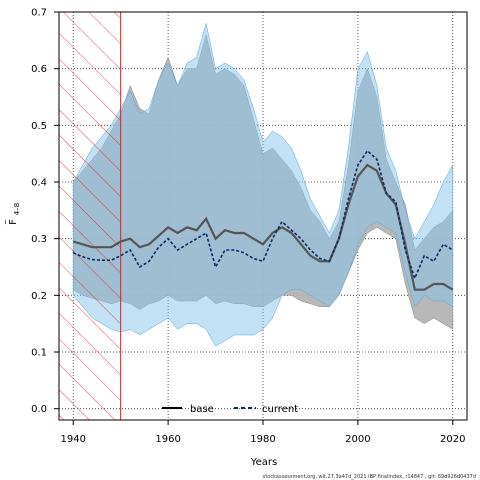  I want to click on y-axis-label: F, so click(13, 222).